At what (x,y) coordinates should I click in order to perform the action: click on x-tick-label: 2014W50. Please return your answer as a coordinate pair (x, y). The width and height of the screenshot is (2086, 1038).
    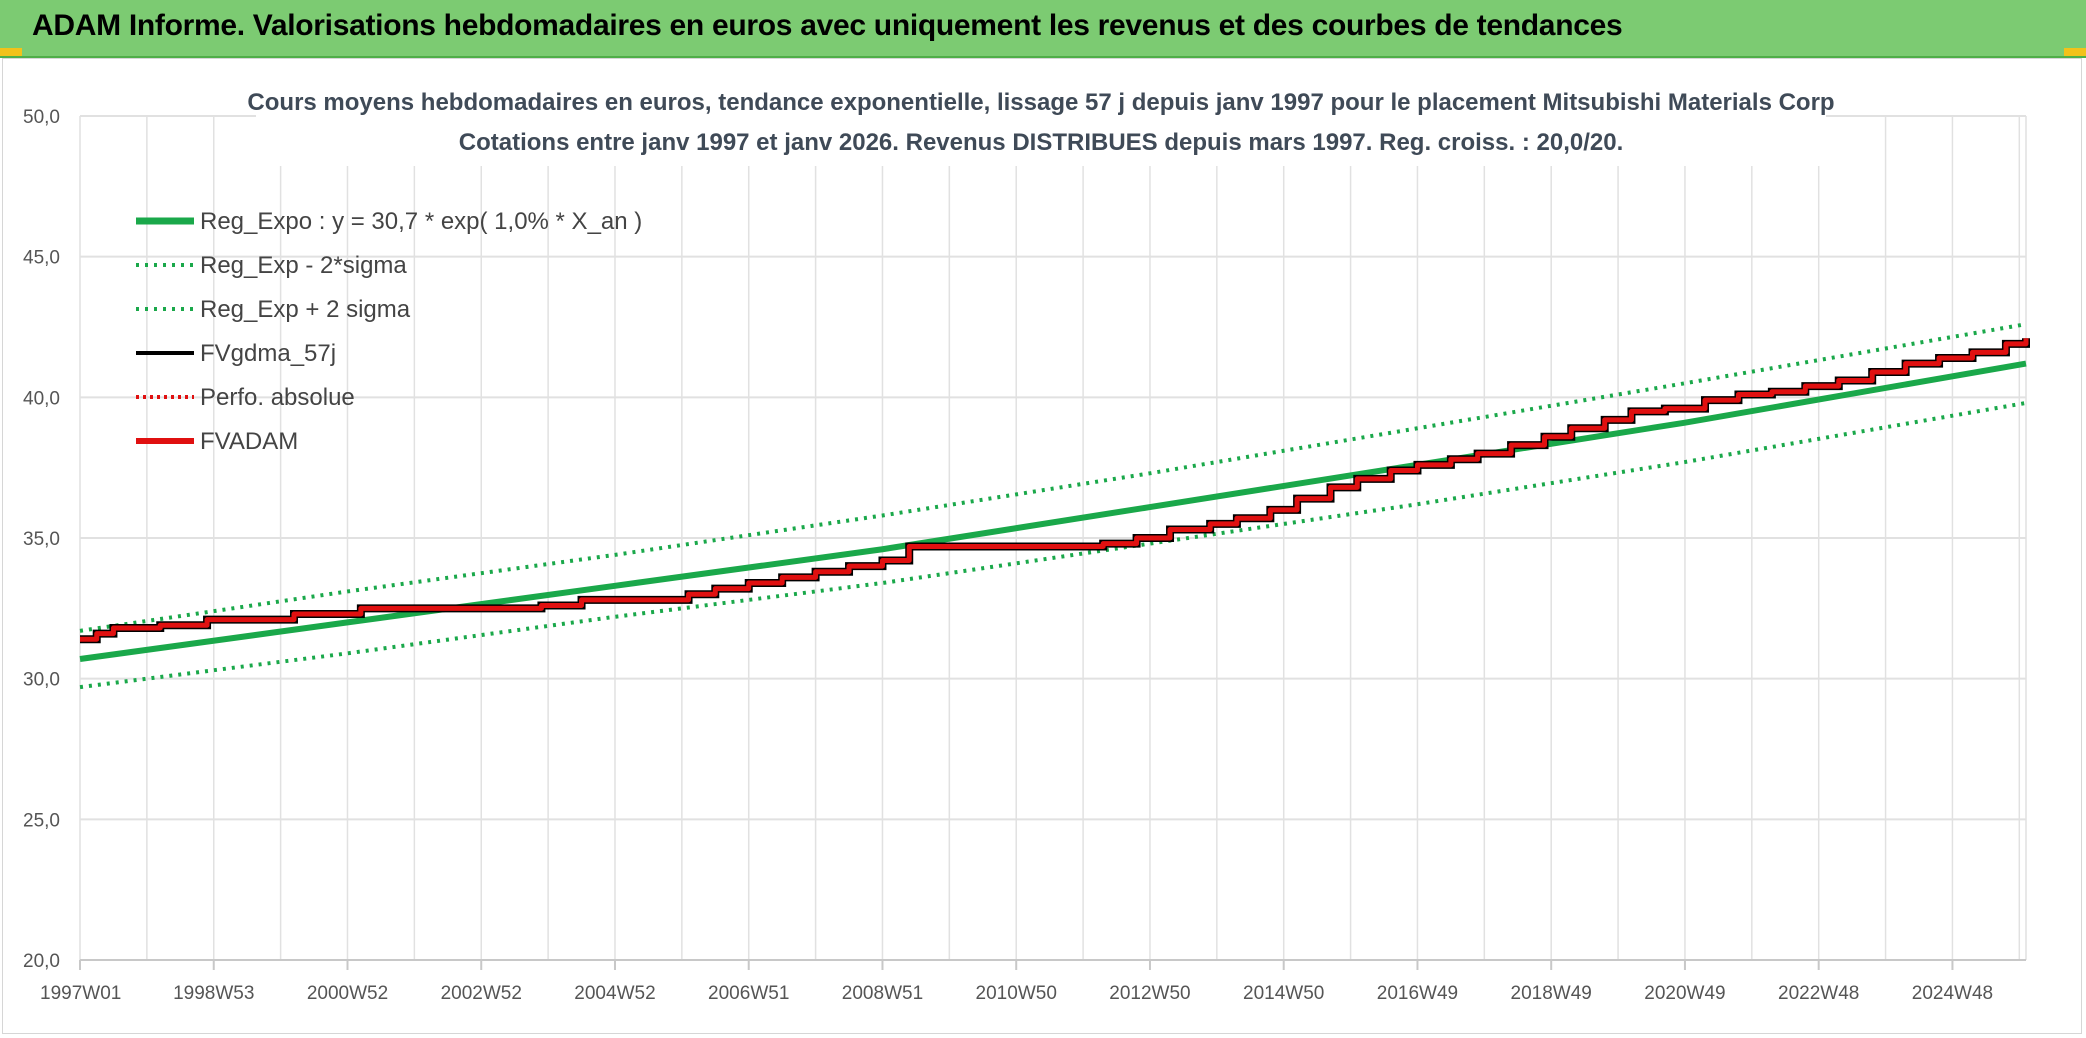
    Looking at the image, I should click on (1283, 993).